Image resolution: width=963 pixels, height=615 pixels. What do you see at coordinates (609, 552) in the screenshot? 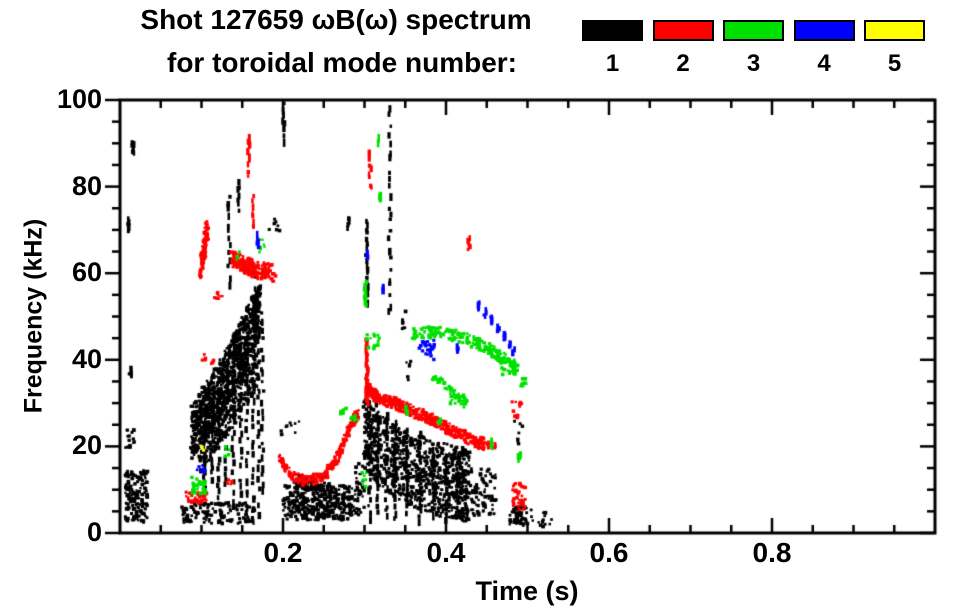
I see `x-tick-label-0.6: 0.6` at bounding box center [609, 552].